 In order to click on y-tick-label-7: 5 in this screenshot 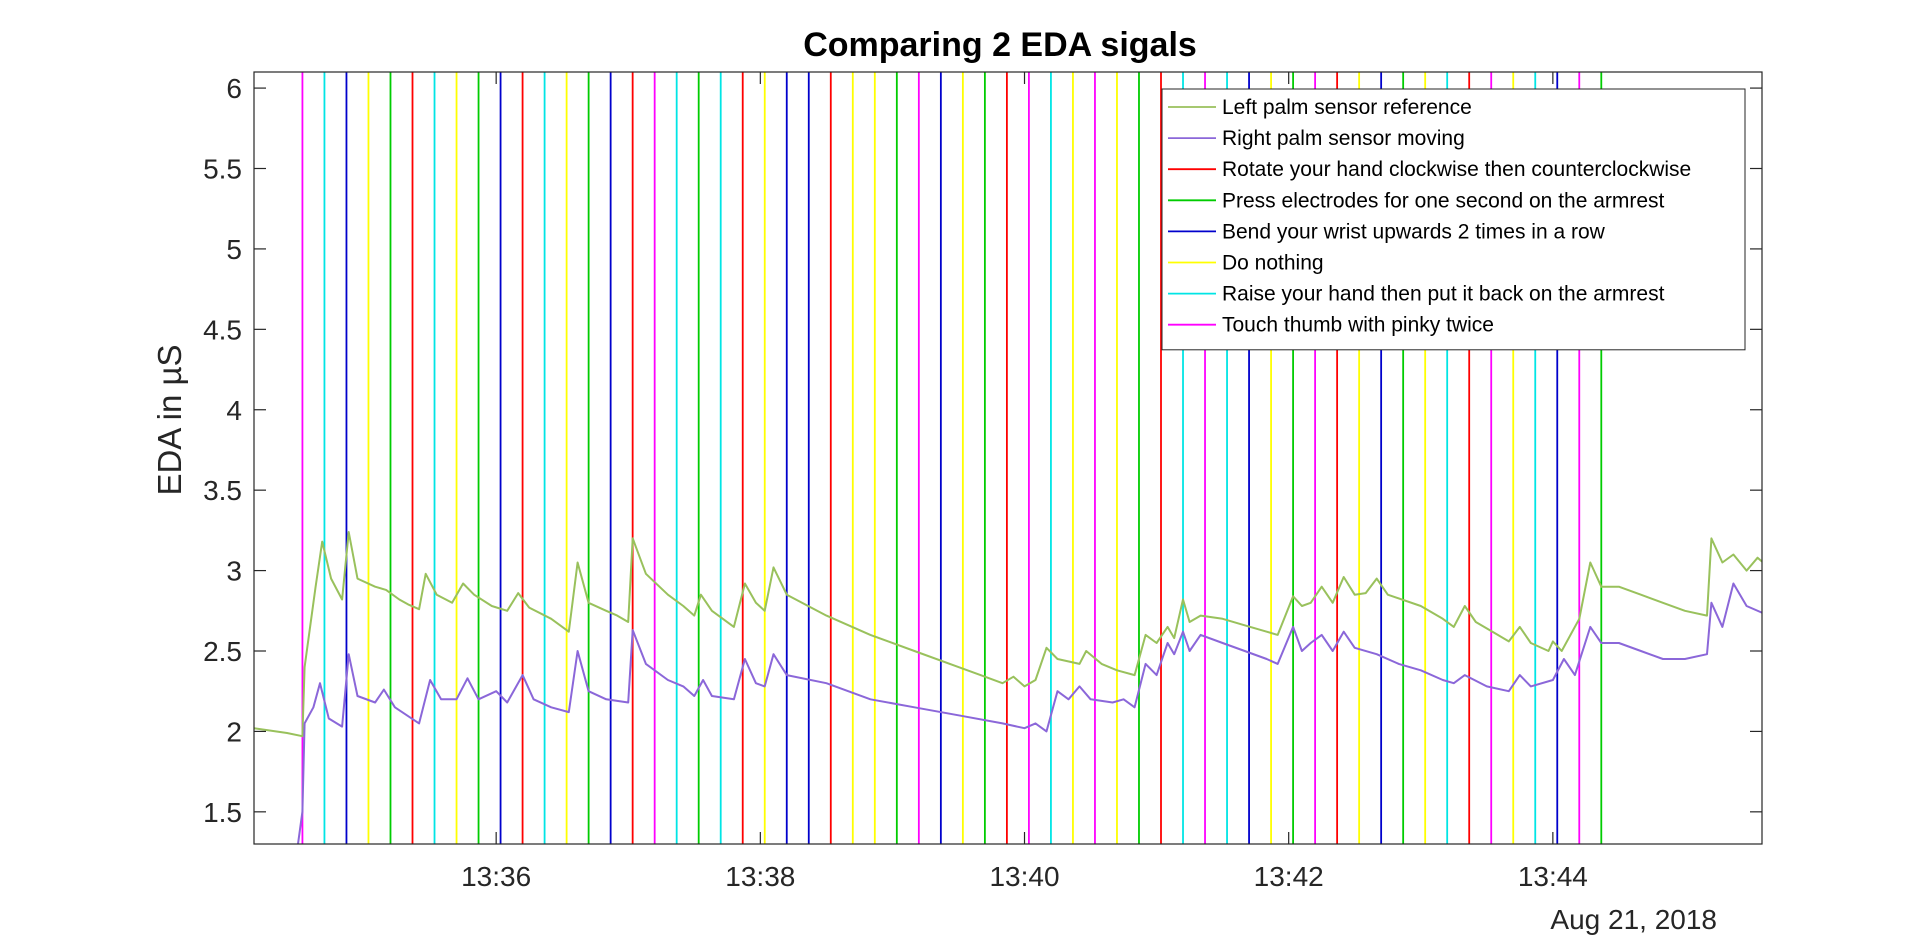, I will do `click(234, 249)`.